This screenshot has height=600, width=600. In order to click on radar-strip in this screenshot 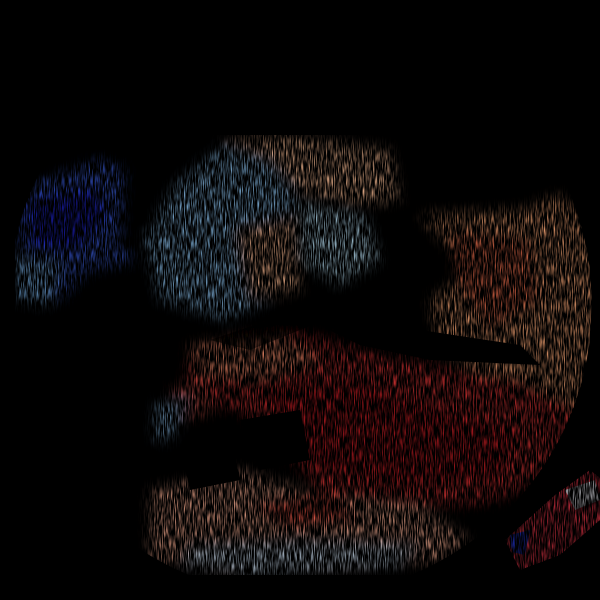, I will do `click(552, 520)`.